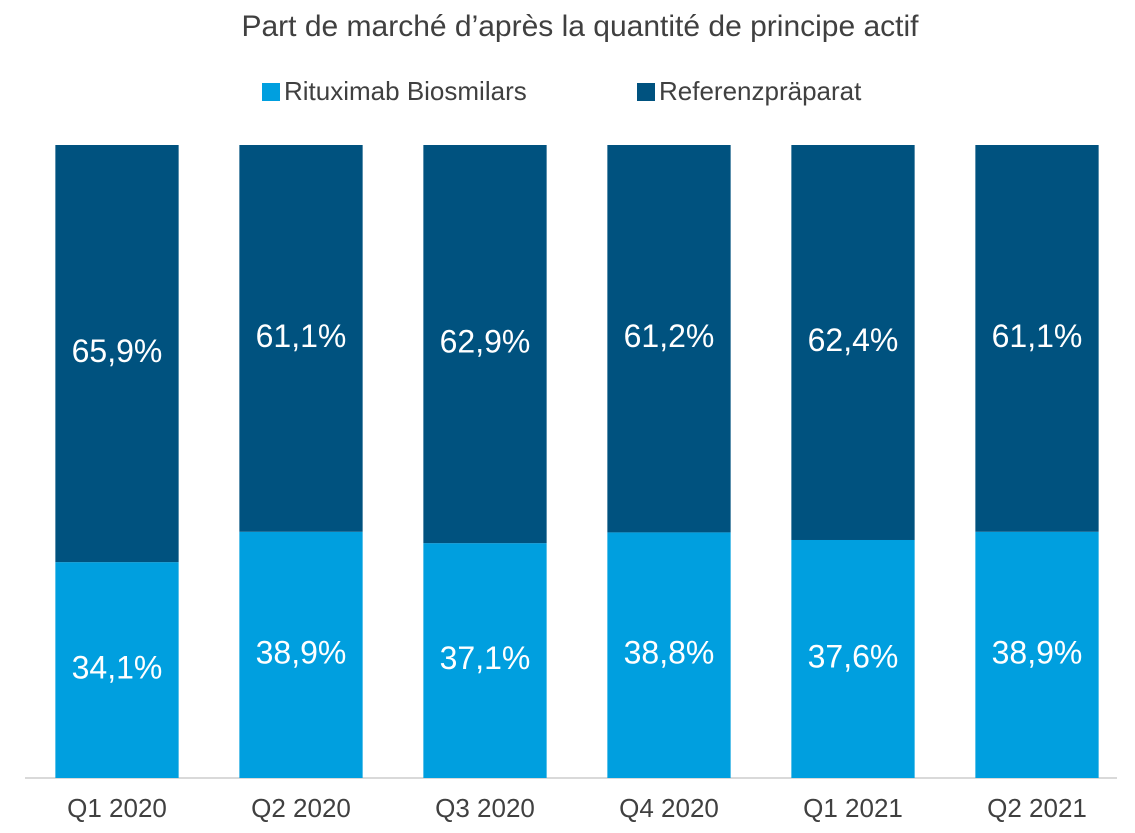  I want to click on value-label: 38,8%, so click(669, 653).